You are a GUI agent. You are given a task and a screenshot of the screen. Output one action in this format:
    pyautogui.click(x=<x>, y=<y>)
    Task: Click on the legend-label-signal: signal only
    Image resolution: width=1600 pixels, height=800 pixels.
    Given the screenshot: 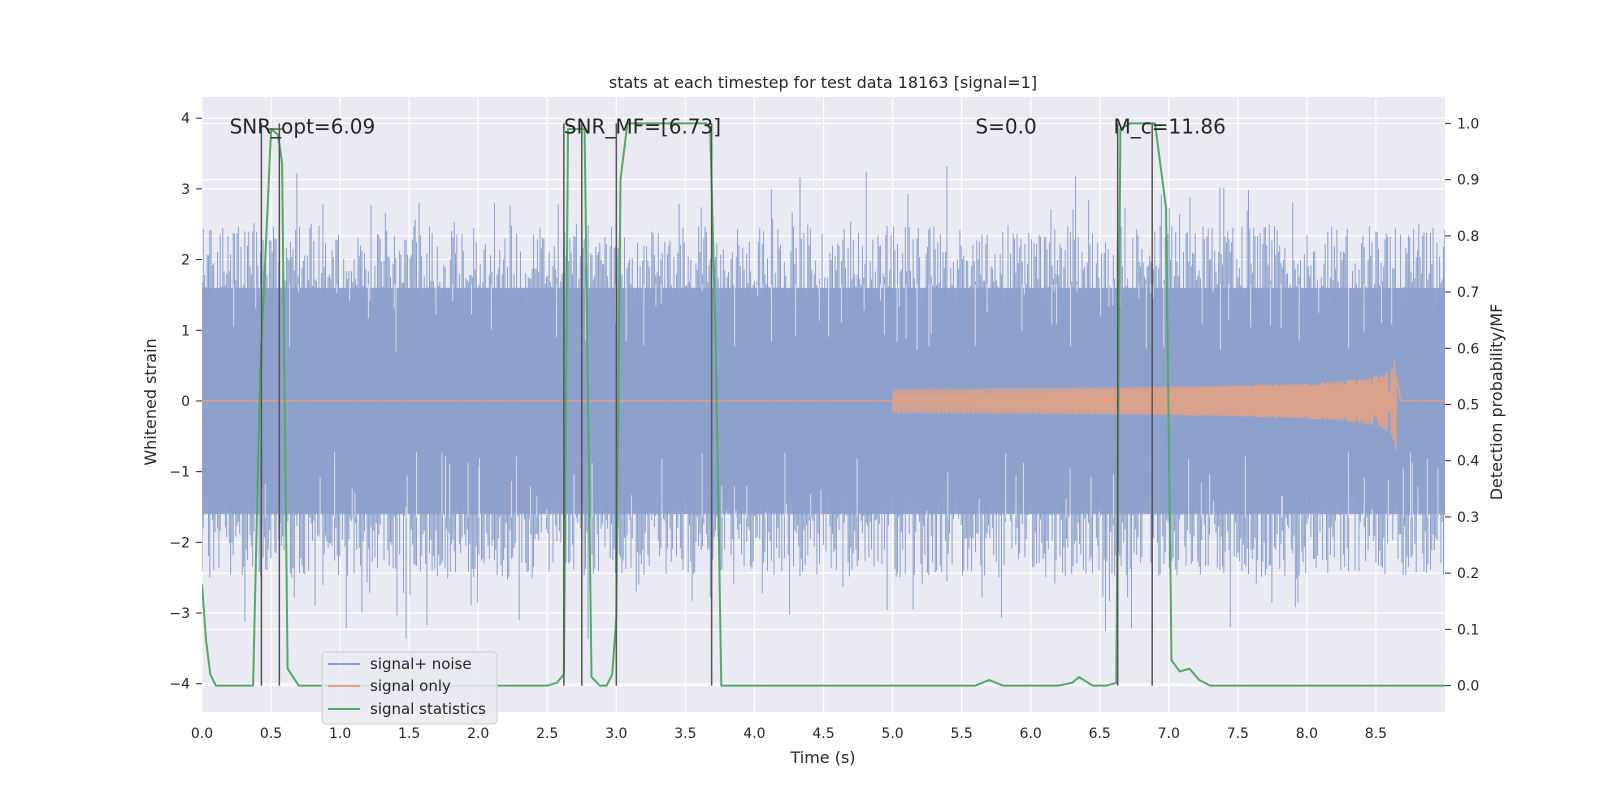 What is the action you would take?
    pyautogui.click(x=410, y=686)
    